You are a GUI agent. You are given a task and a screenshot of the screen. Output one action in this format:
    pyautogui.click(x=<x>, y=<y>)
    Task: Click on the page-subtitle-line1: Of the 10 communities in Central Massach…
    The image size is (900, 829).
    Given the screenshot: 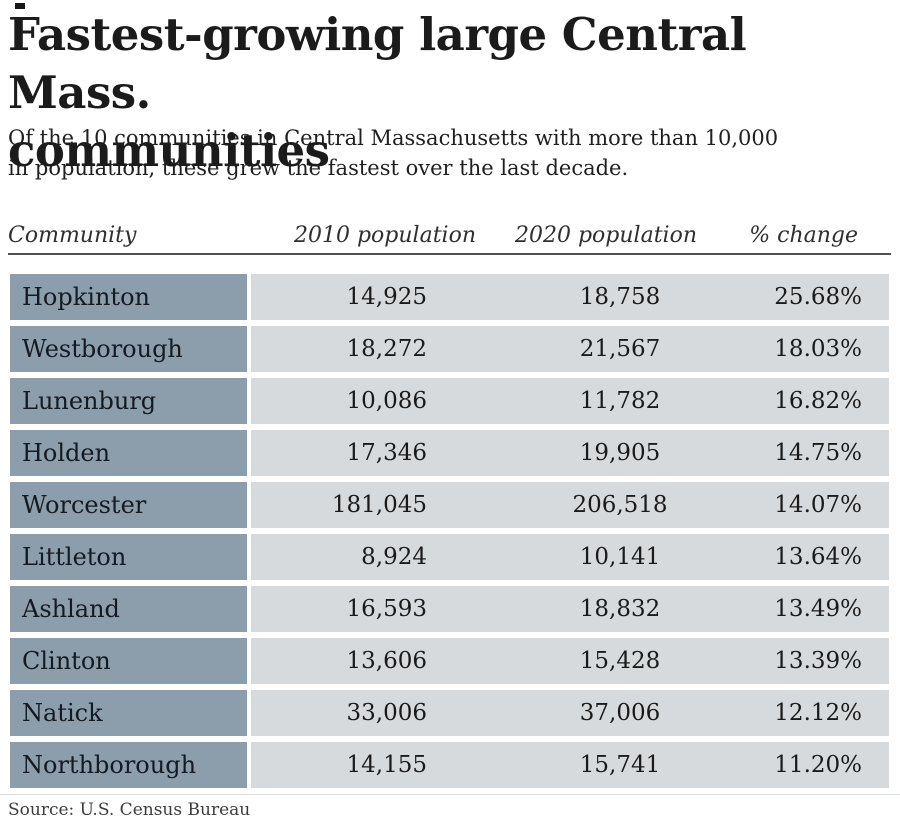 What is the action you would take?
    pyautogui.click(x=393, y=138)
    